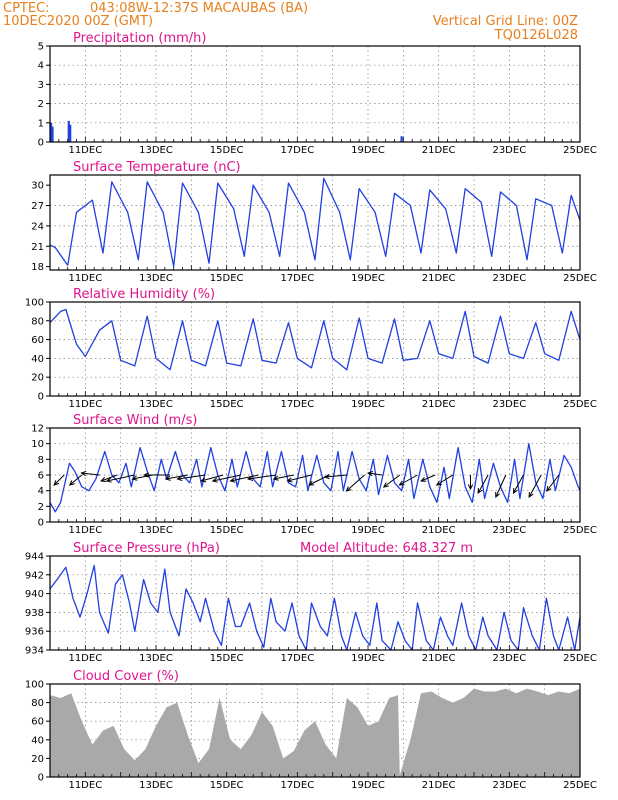 Image resolution: width=618 pixels, height=800 pixels. Describe the element at coordinates (34, 632) in the screenshot. I see `pressure-y-tick-label: 936` at that location.